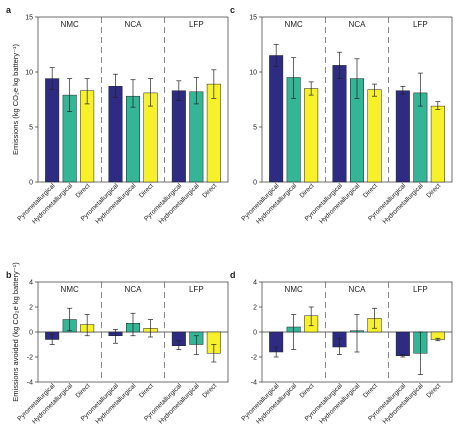 The height and width of the screenshot is (435, 462). What do you see at coordinates (15, 332) in the screenshot?
I see `y-axis-label: Emissions avoided (kg CO₂e kg battery⁻¹)` at bounding box center [15, 332].